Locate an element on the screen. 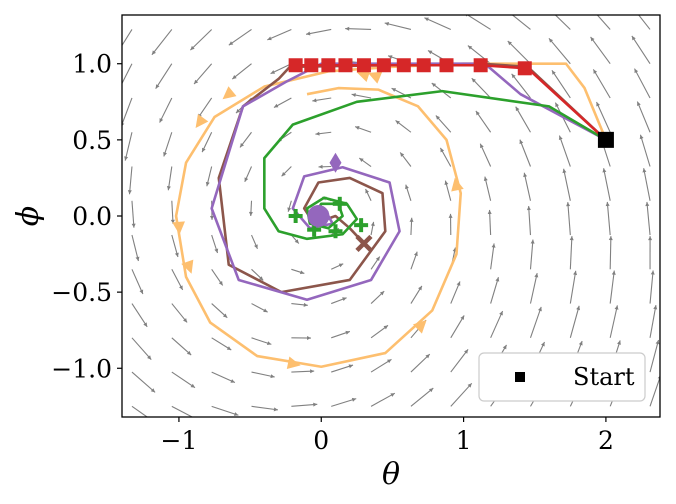  green-plus-marker is located at coordinates (361, 225).